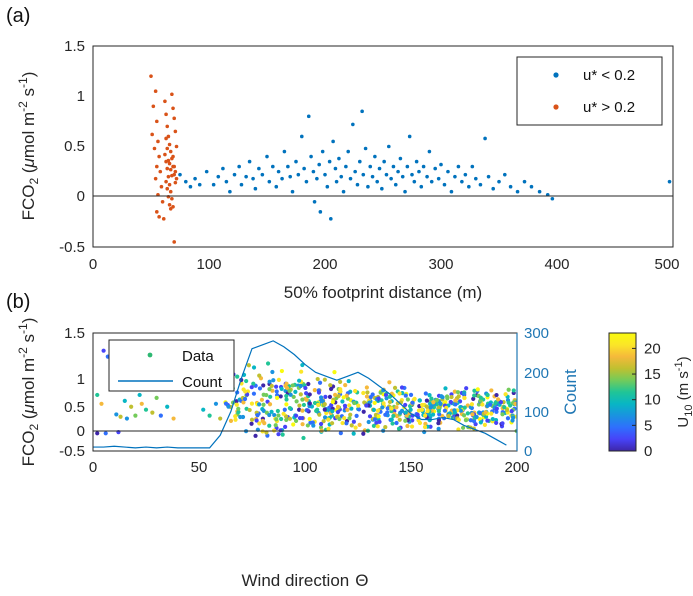  Describe the element at coordinates (81, 379) in the screenshot. I see `y-tick-label: 1` at that location.